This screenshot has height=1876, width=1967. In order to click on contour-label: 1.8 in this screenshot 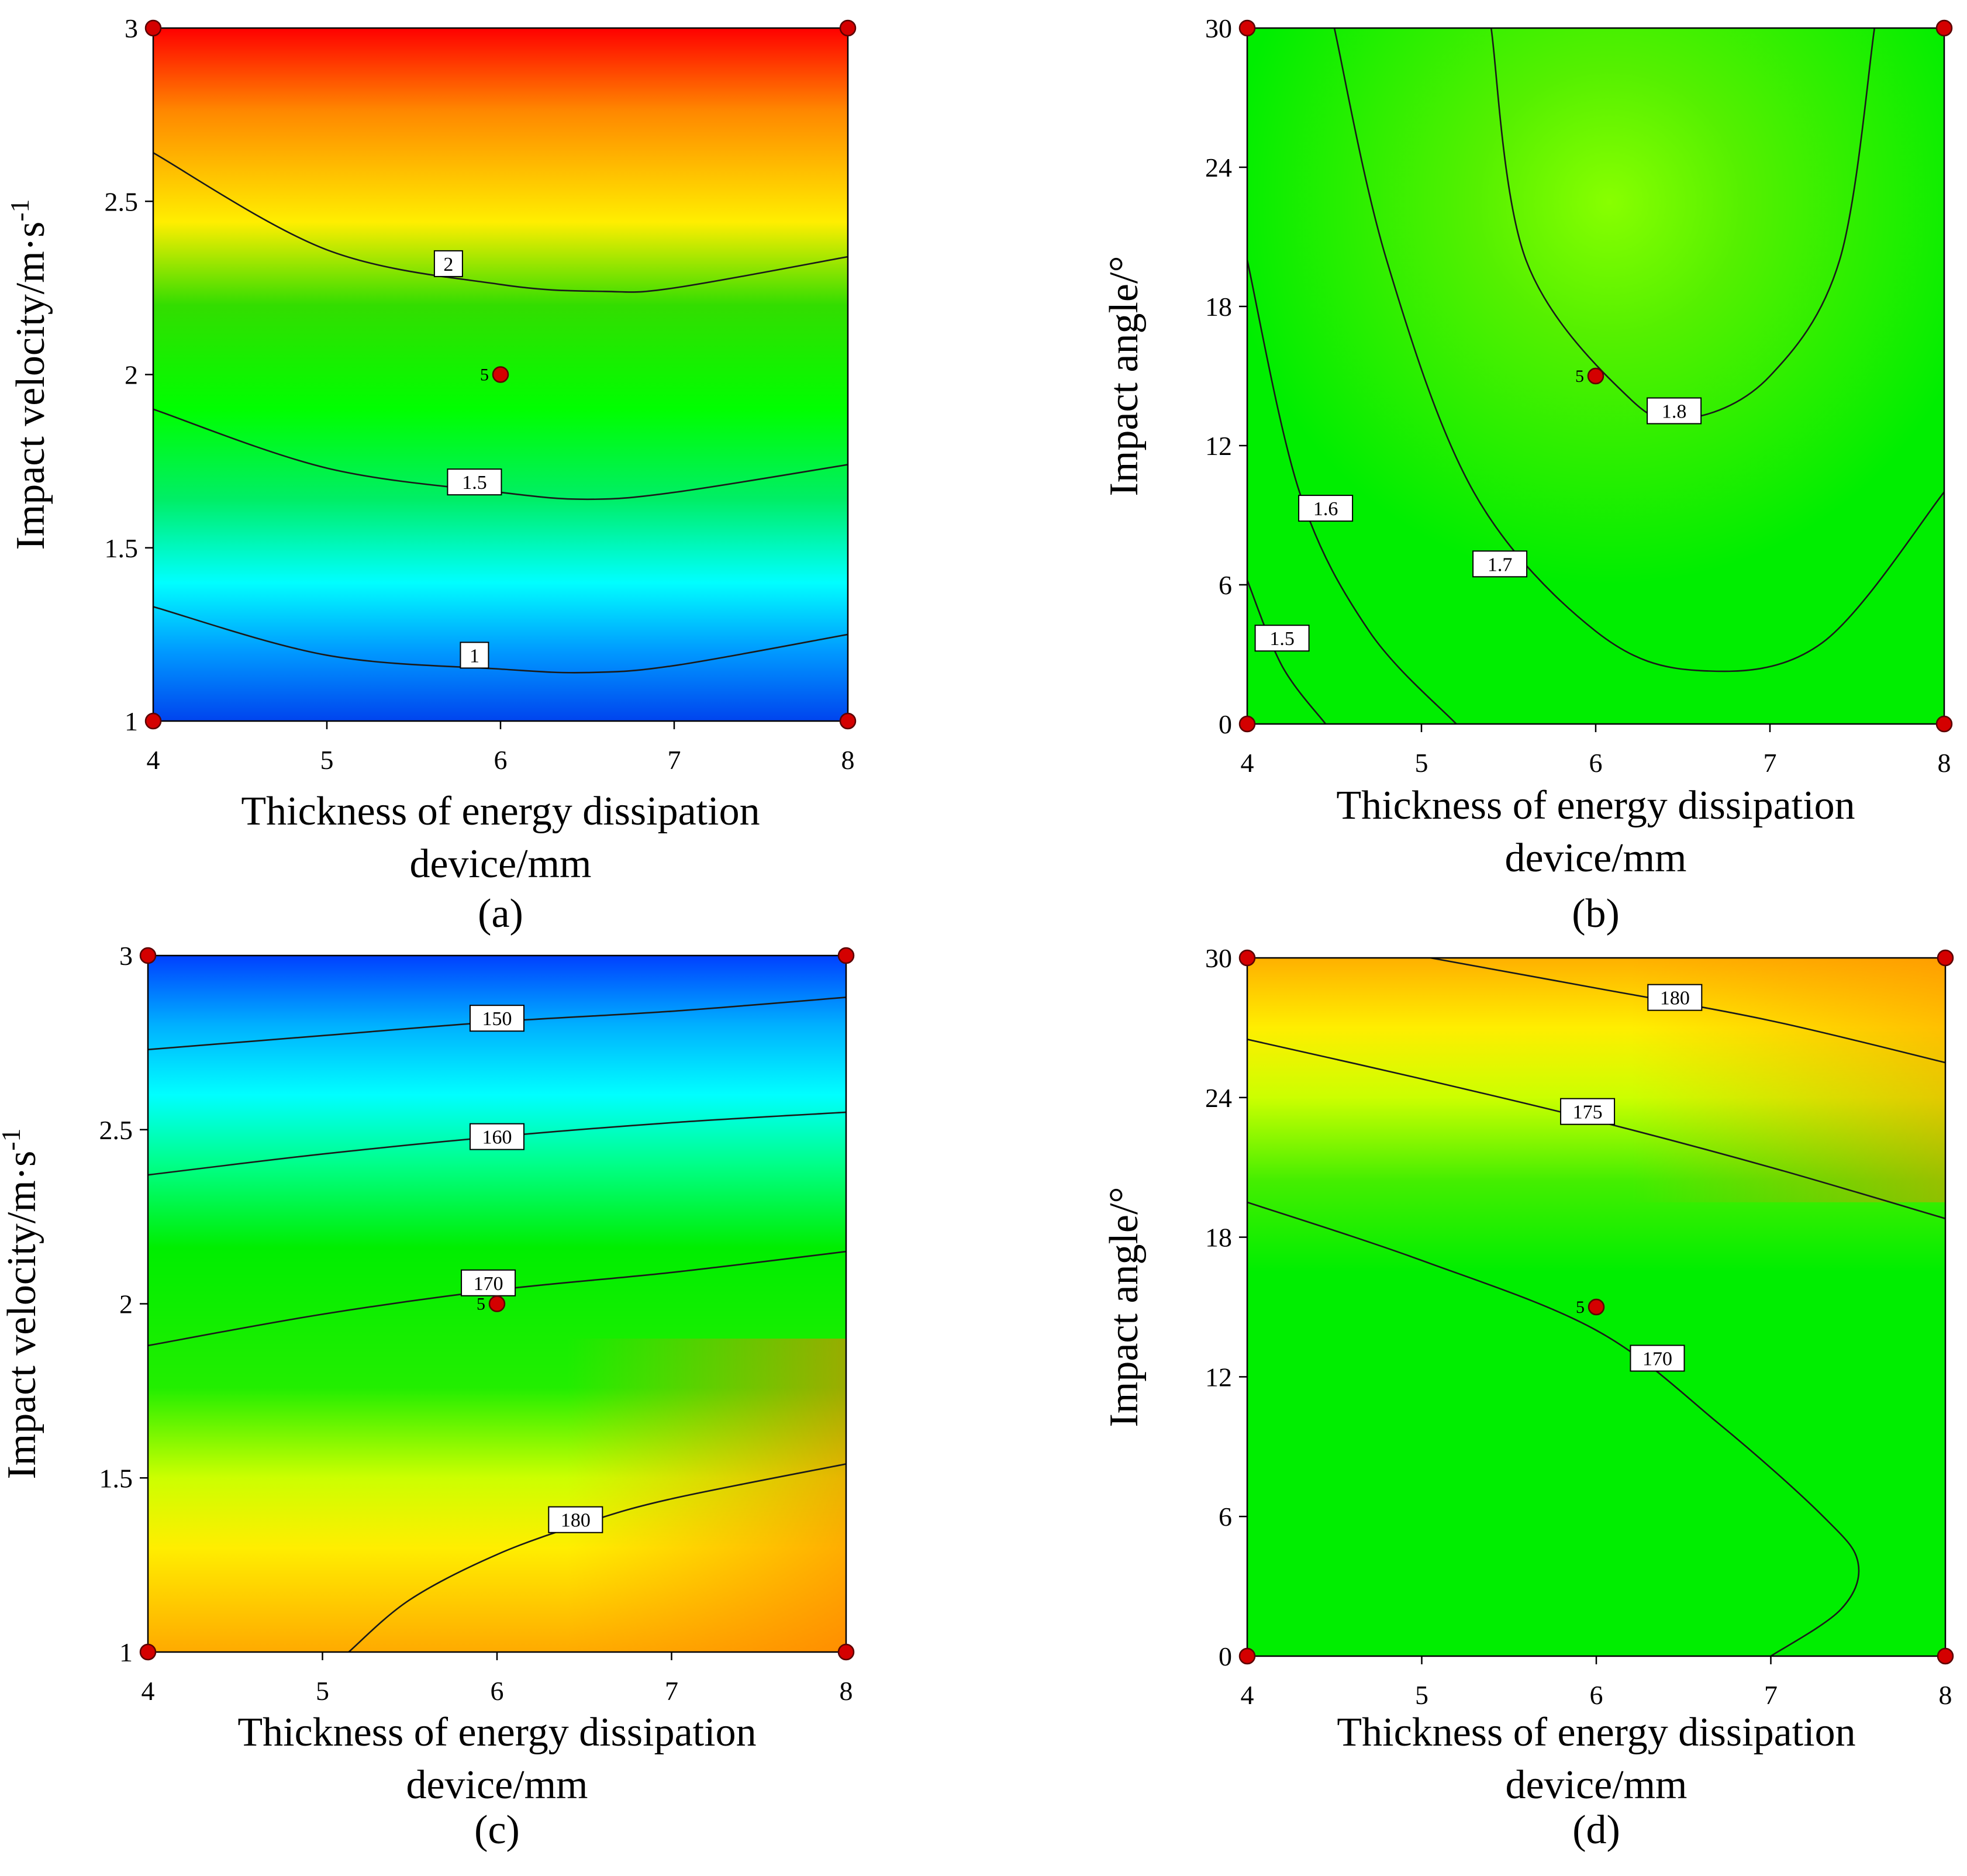, I will do `click(1675, 412)`.